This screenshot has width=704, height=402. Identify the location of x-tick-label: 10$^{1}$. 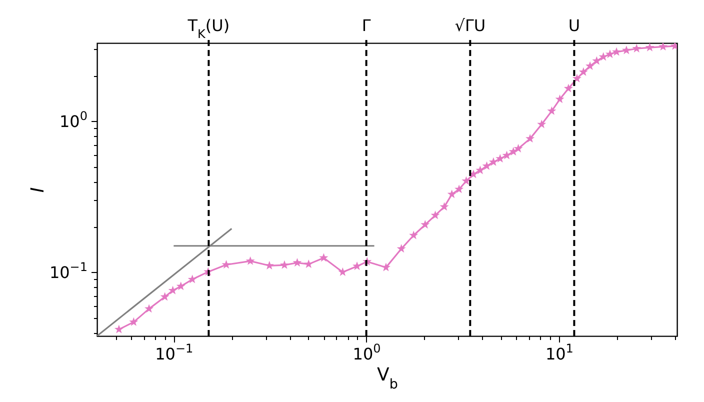
(559, 353).